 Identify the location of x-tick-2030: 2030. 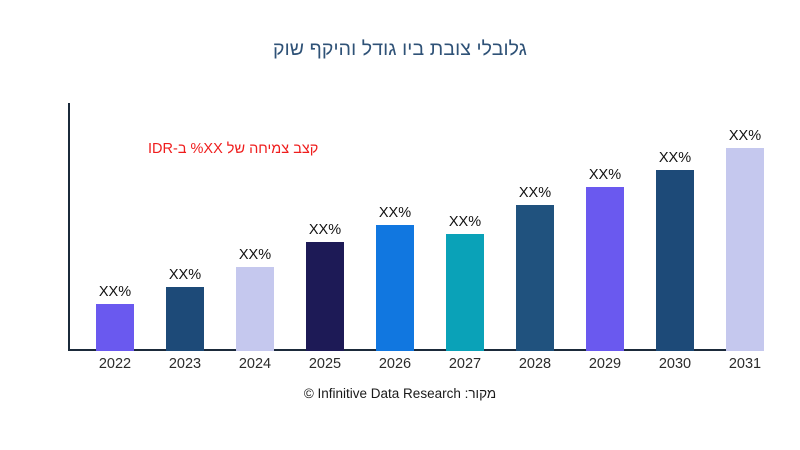
(675, 364).